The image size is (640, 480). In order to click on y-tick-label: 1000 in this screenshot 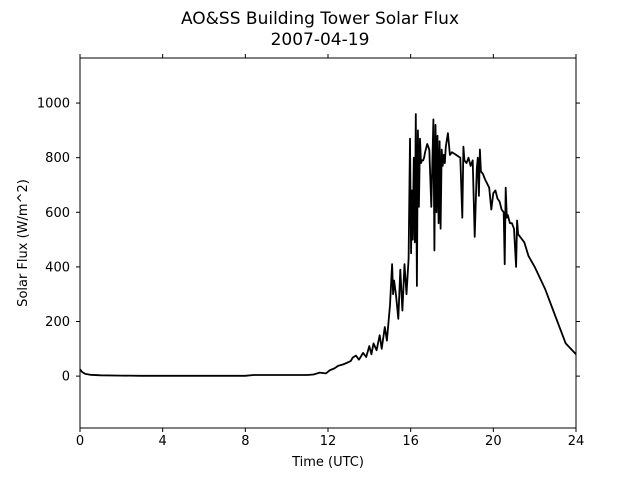, I will do `click(53, 104)`.